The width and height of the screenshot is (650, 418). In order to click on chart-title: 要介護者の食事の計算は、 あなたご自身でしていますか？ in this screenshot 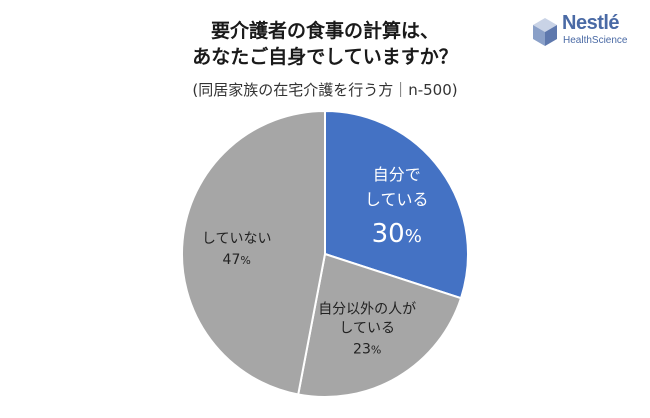, I will do `click(325, 44)`.